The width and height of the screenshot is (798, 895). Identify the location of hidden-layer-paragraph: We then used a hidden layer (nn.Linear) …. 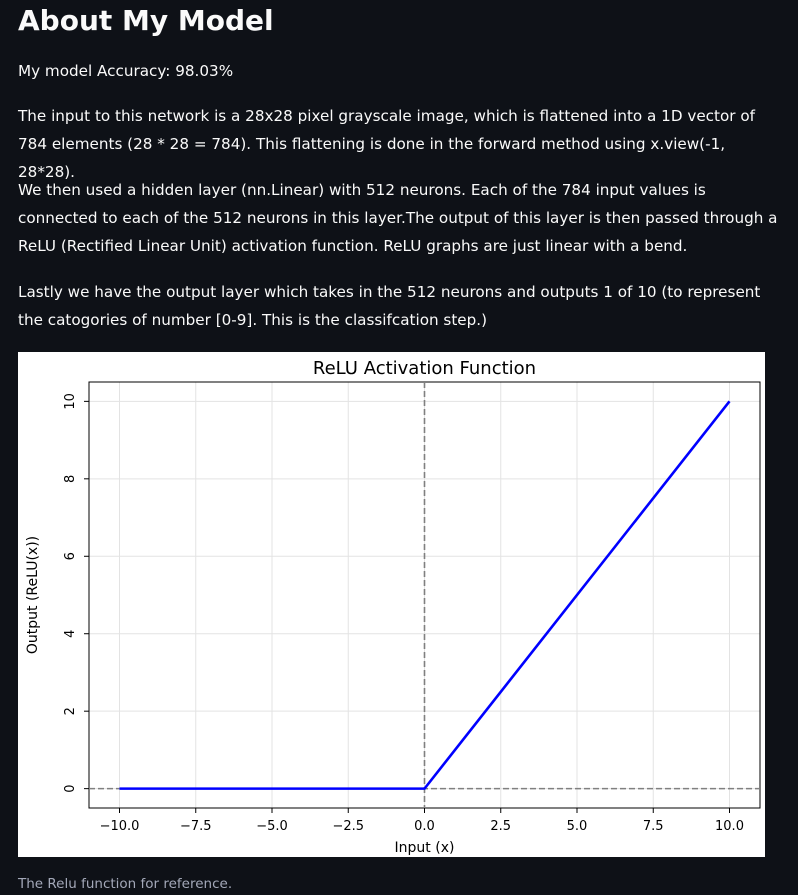
(398, 218).